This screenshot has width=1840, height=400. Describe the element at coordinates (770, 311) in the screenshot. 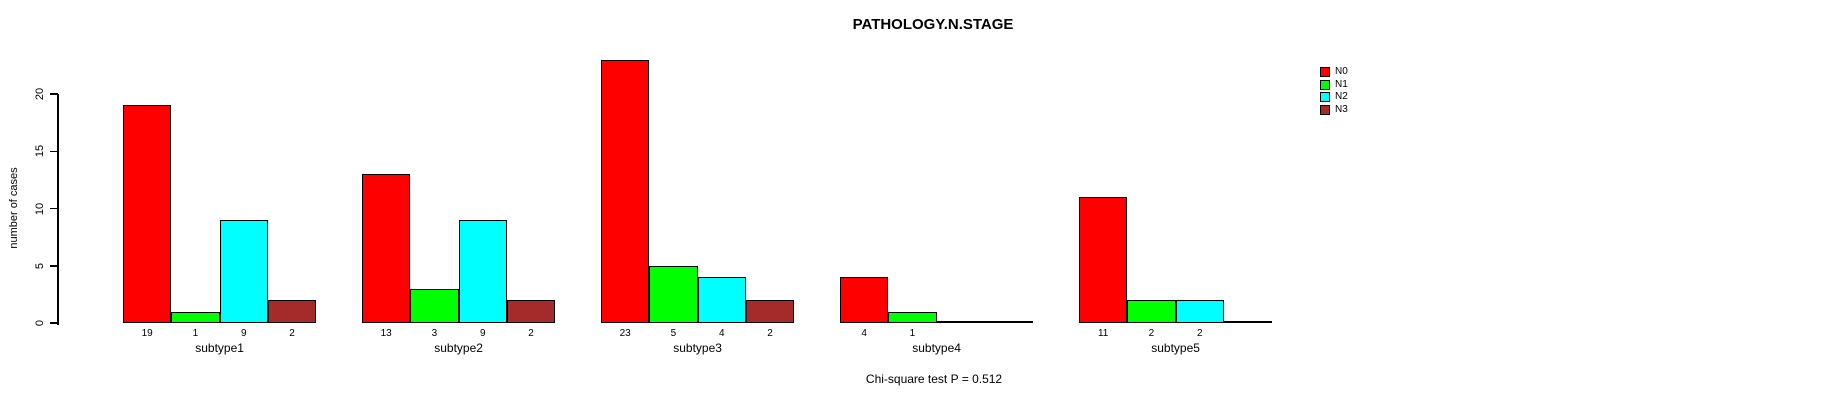

I see `bar-subtype3-N3` at that location.